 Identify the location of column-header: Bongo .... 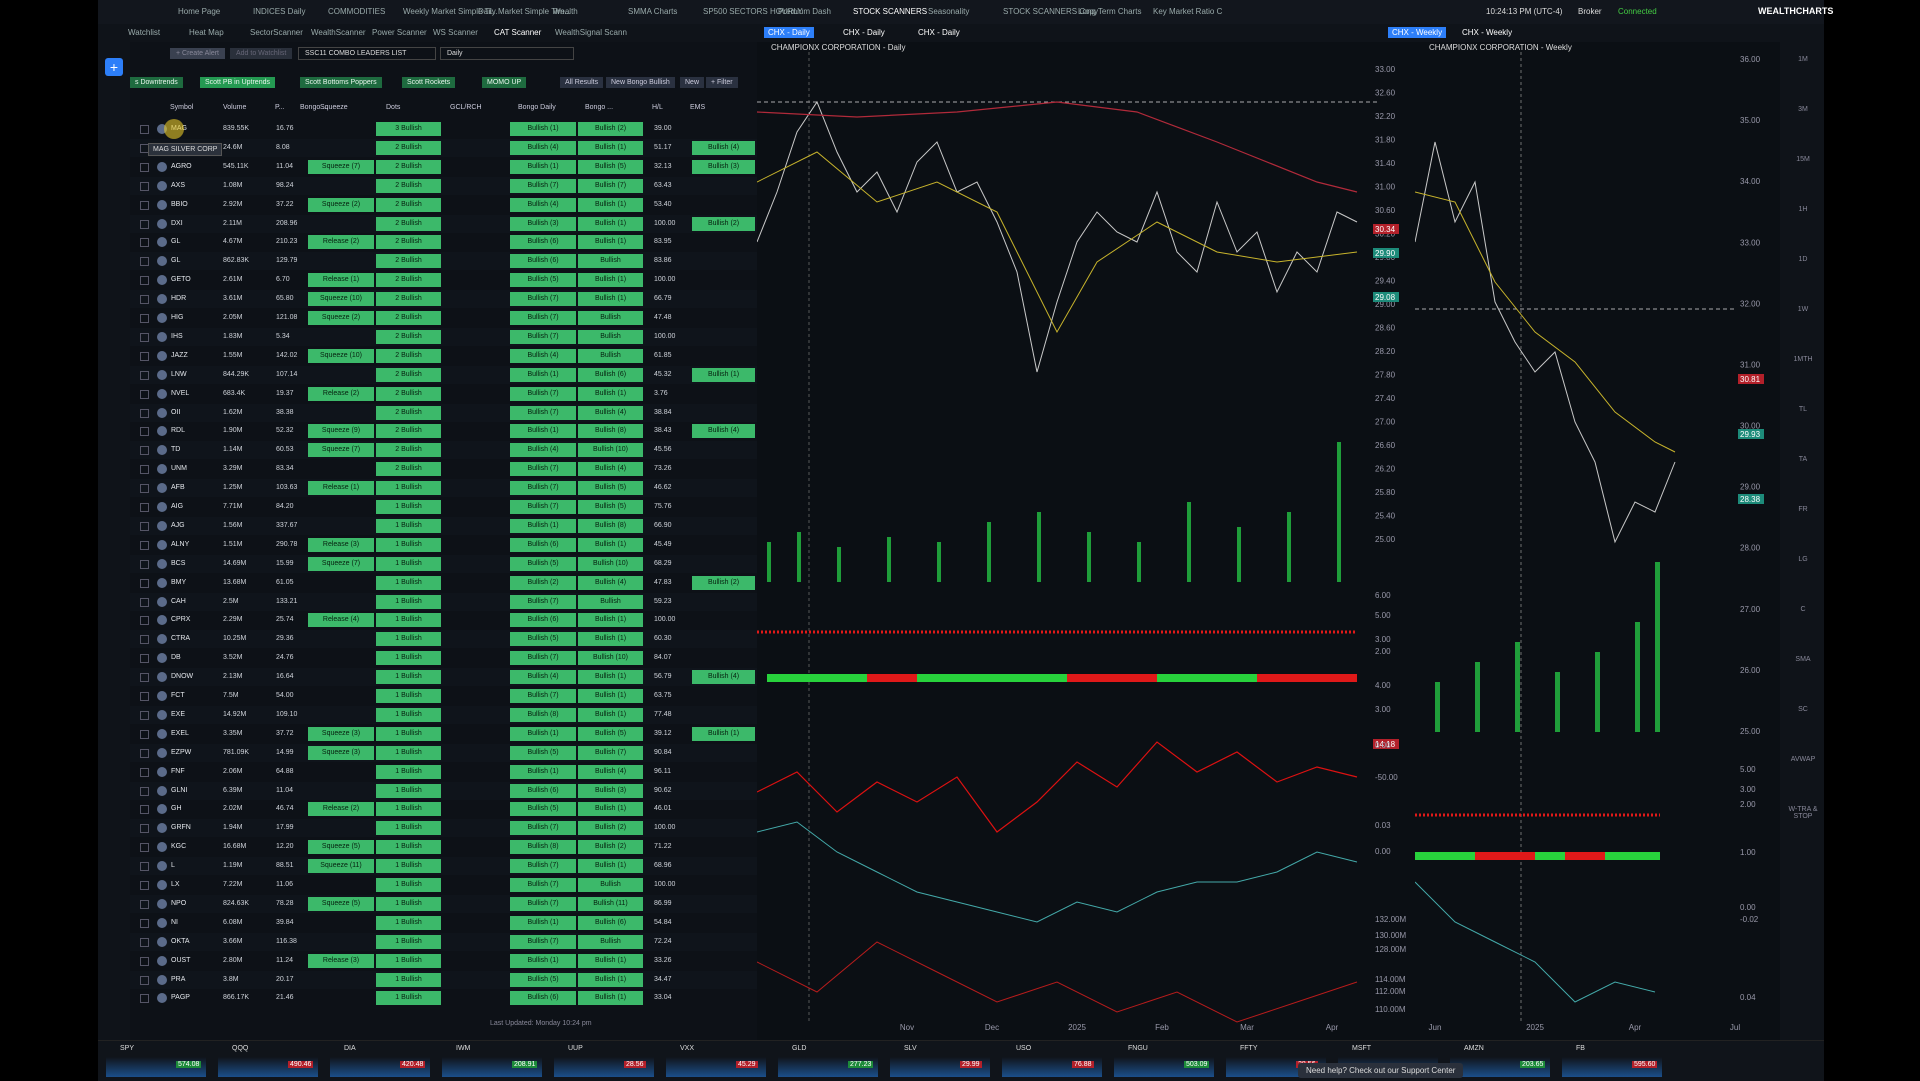
(599, 107).